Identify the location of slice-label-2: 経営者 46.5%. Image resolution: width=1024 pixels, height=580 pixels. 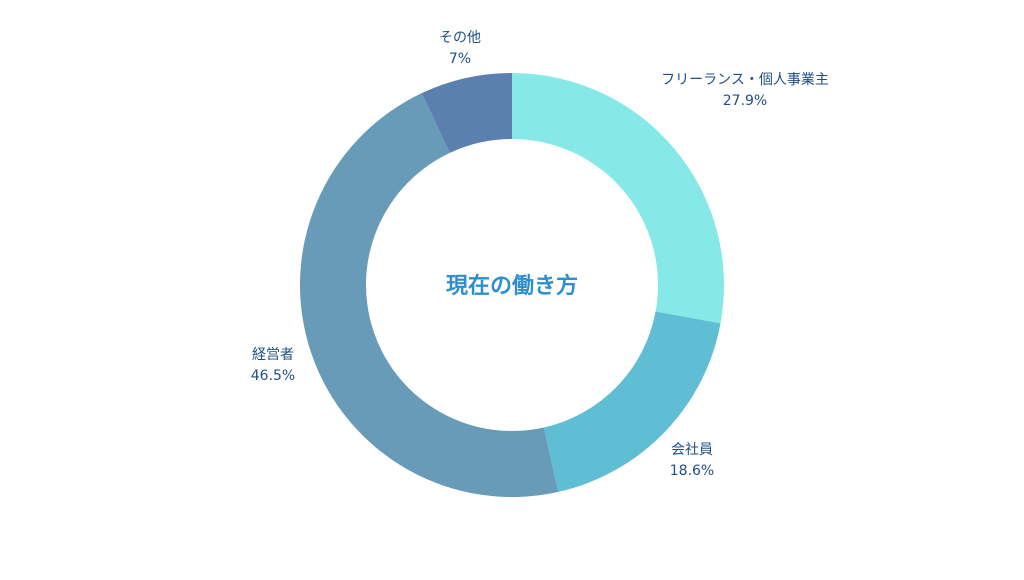
(273, 366).